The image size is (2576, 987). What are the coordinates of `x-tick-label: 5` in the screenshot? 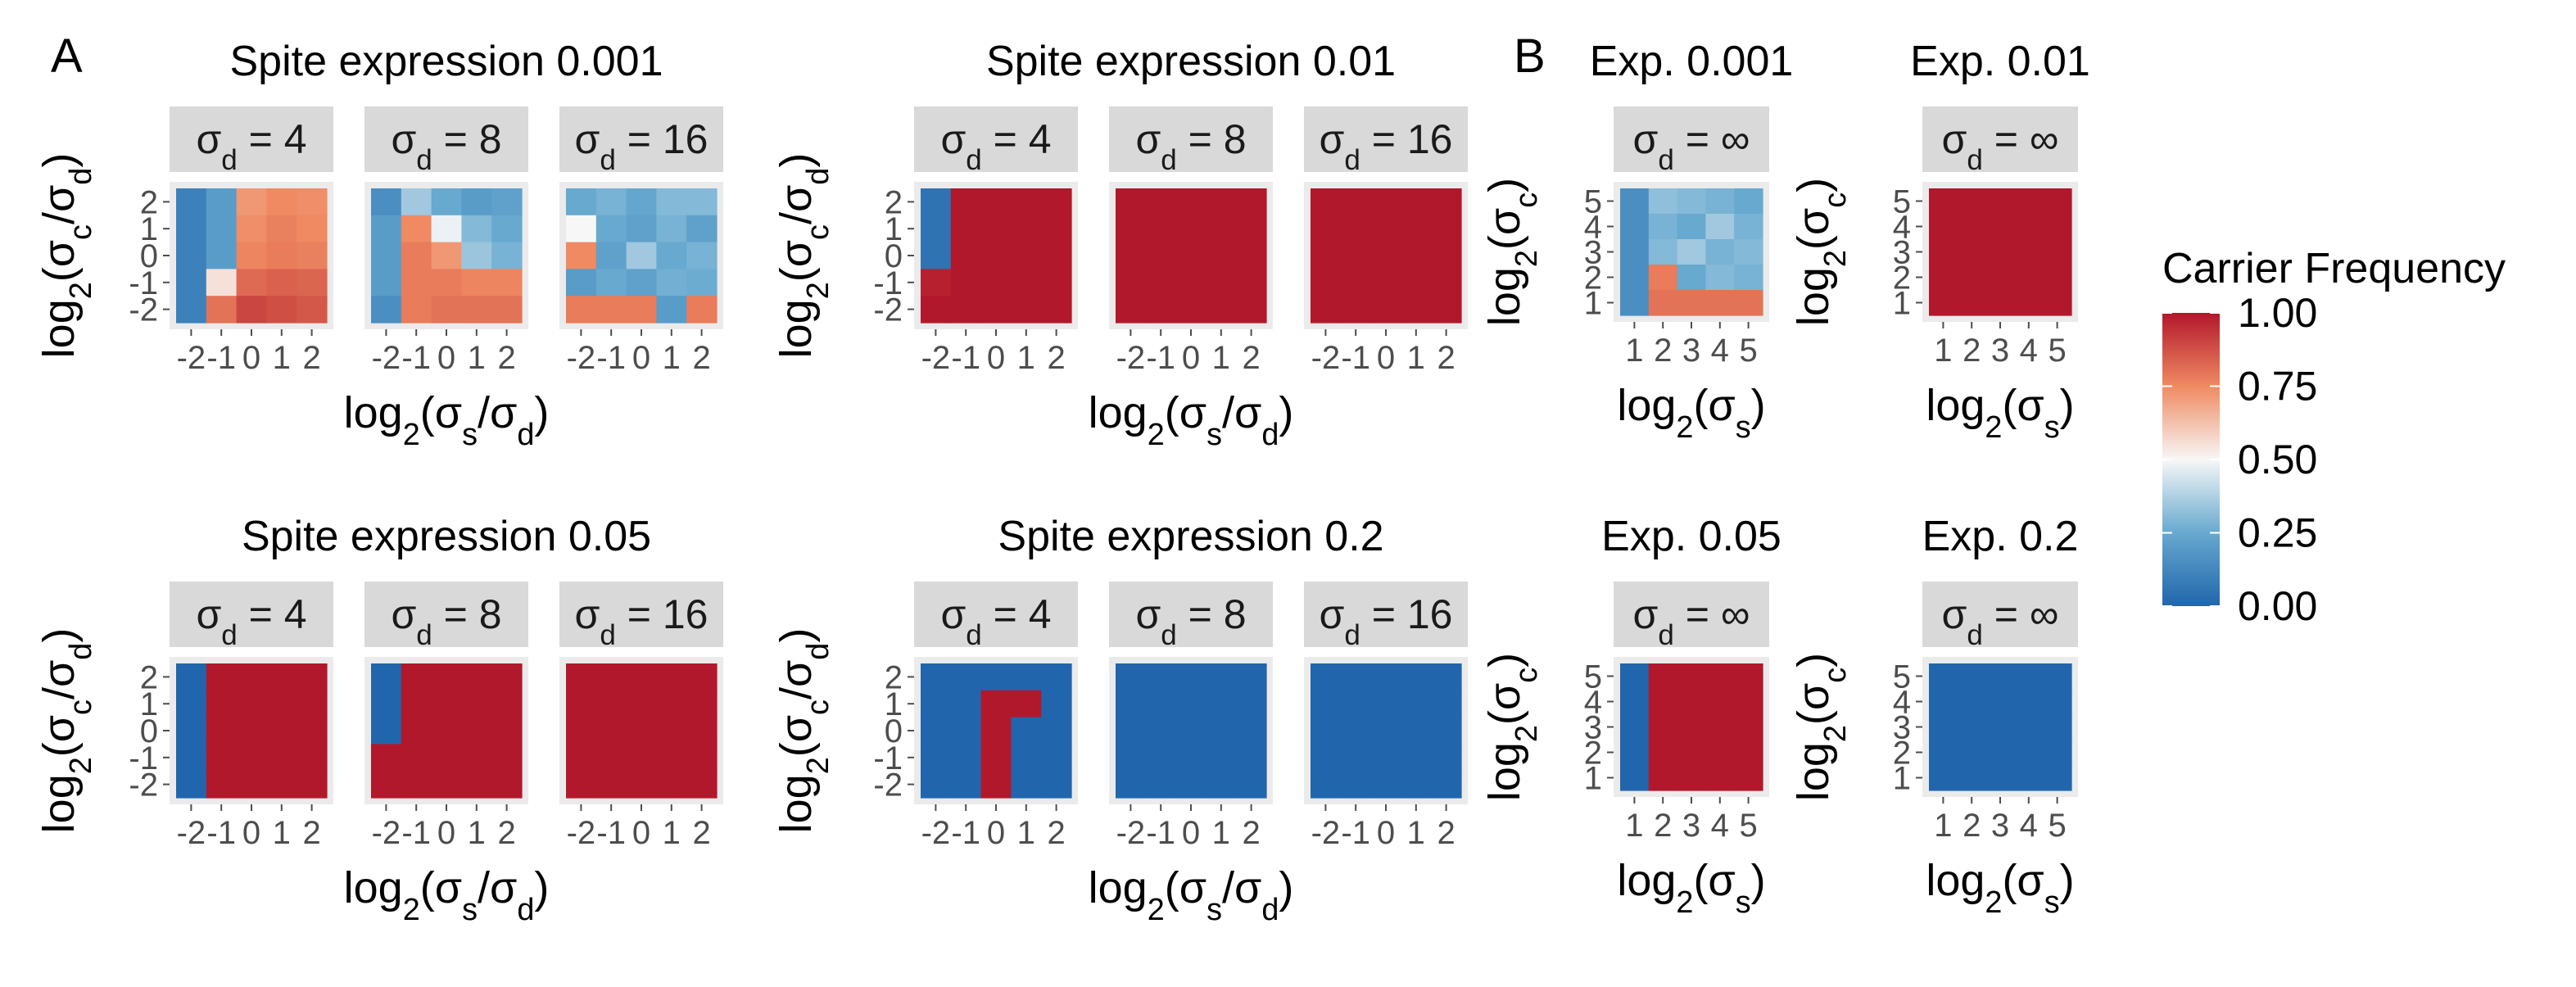 It's located at (2057, 826).